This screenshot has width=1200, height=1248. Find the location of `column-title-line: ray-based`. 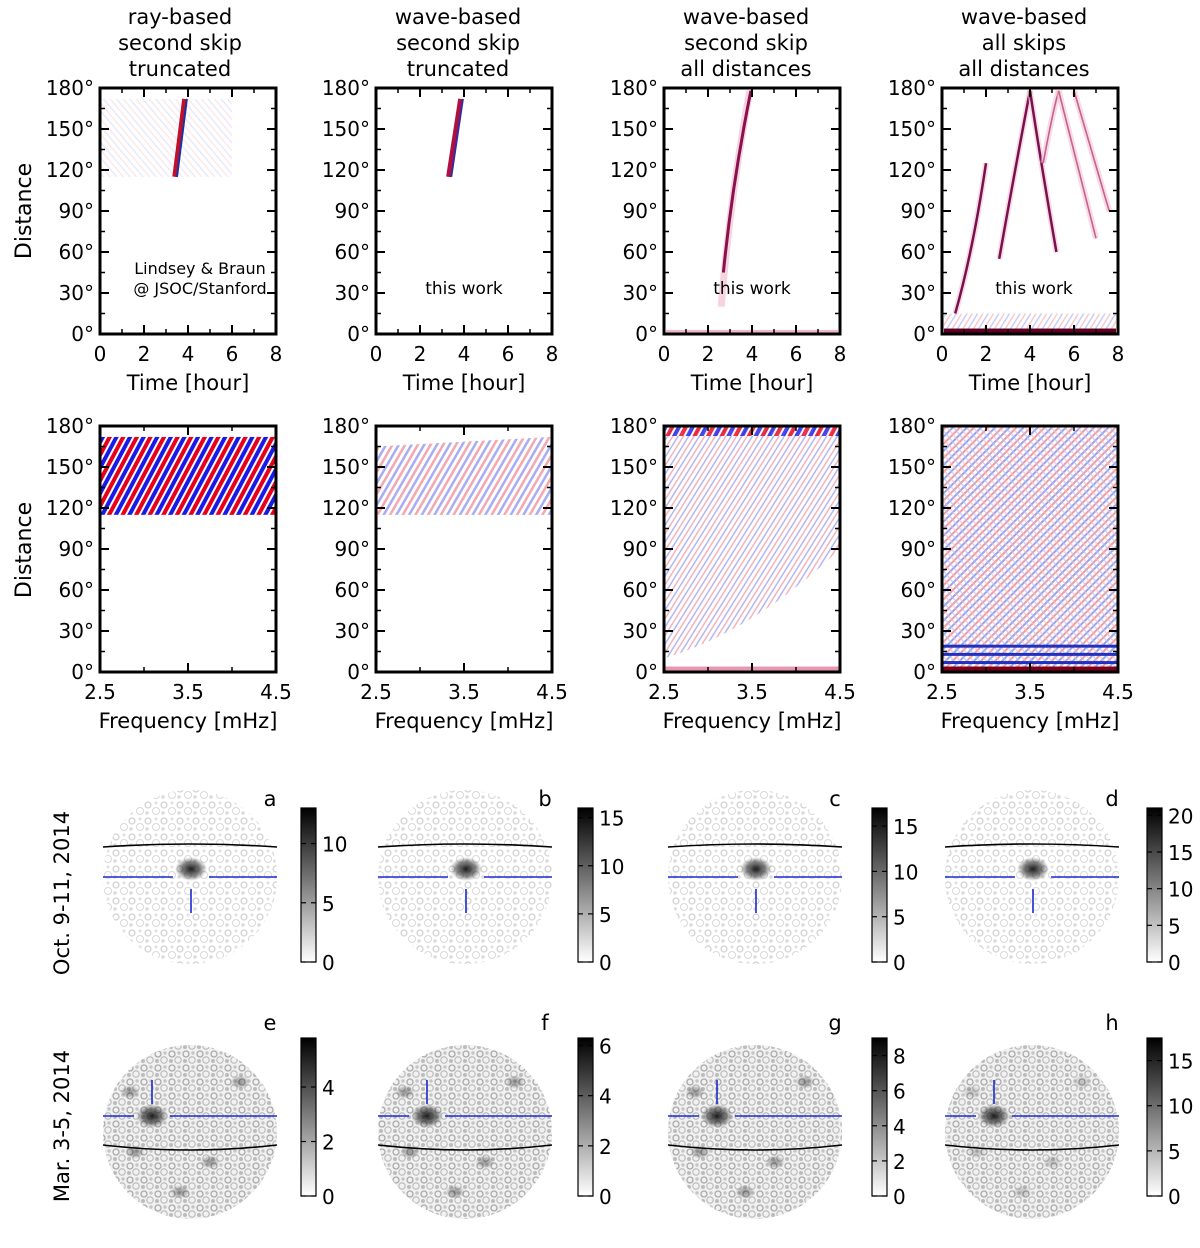

column-title-line: ray-based is located at coordinates (180, 17).